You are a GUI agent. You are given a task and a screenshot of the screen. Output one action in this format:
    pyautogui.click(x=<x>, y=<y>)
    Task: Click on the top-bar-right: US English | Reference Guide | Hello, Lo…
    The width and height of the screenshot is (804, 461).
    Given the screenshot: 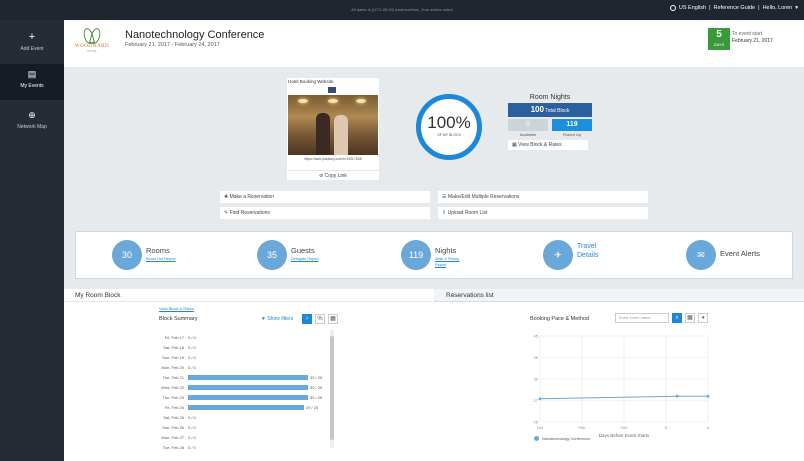 What is the action you would take?
    pyautogui.click(x=733, y=8)
    